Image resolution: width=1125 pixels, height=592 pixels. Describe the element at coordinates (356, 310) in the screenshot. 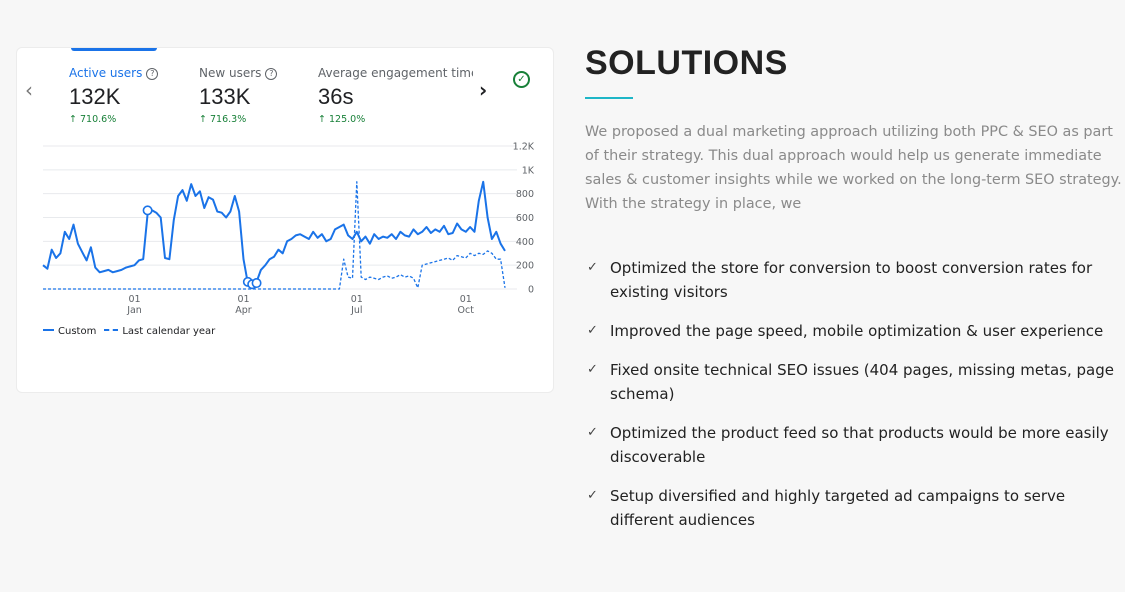

I see `x-tick-month: Jul` at that location.